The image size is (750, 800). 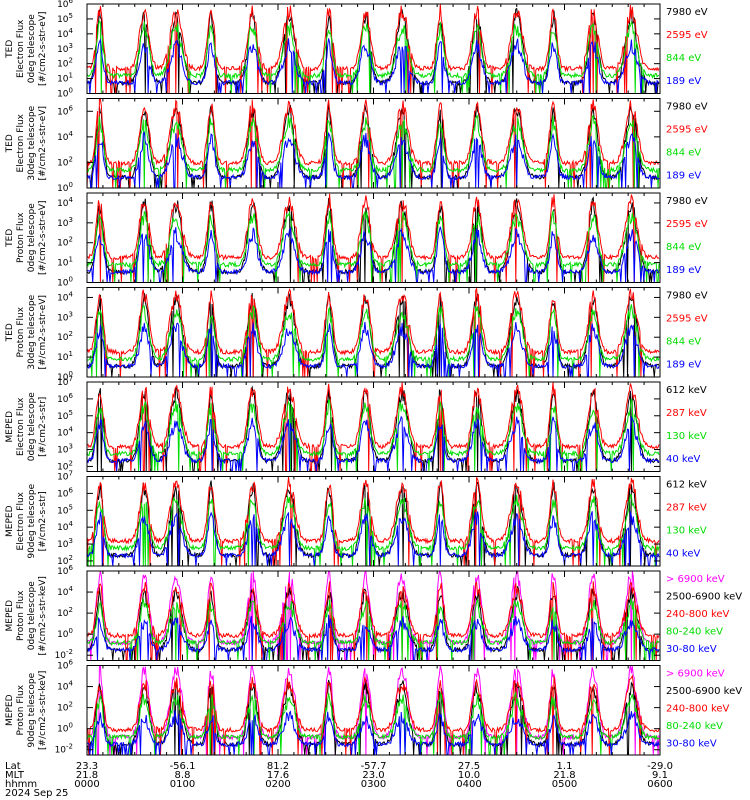 I want to click on legend-entry: 40 keV, so click(x=683, y=554).